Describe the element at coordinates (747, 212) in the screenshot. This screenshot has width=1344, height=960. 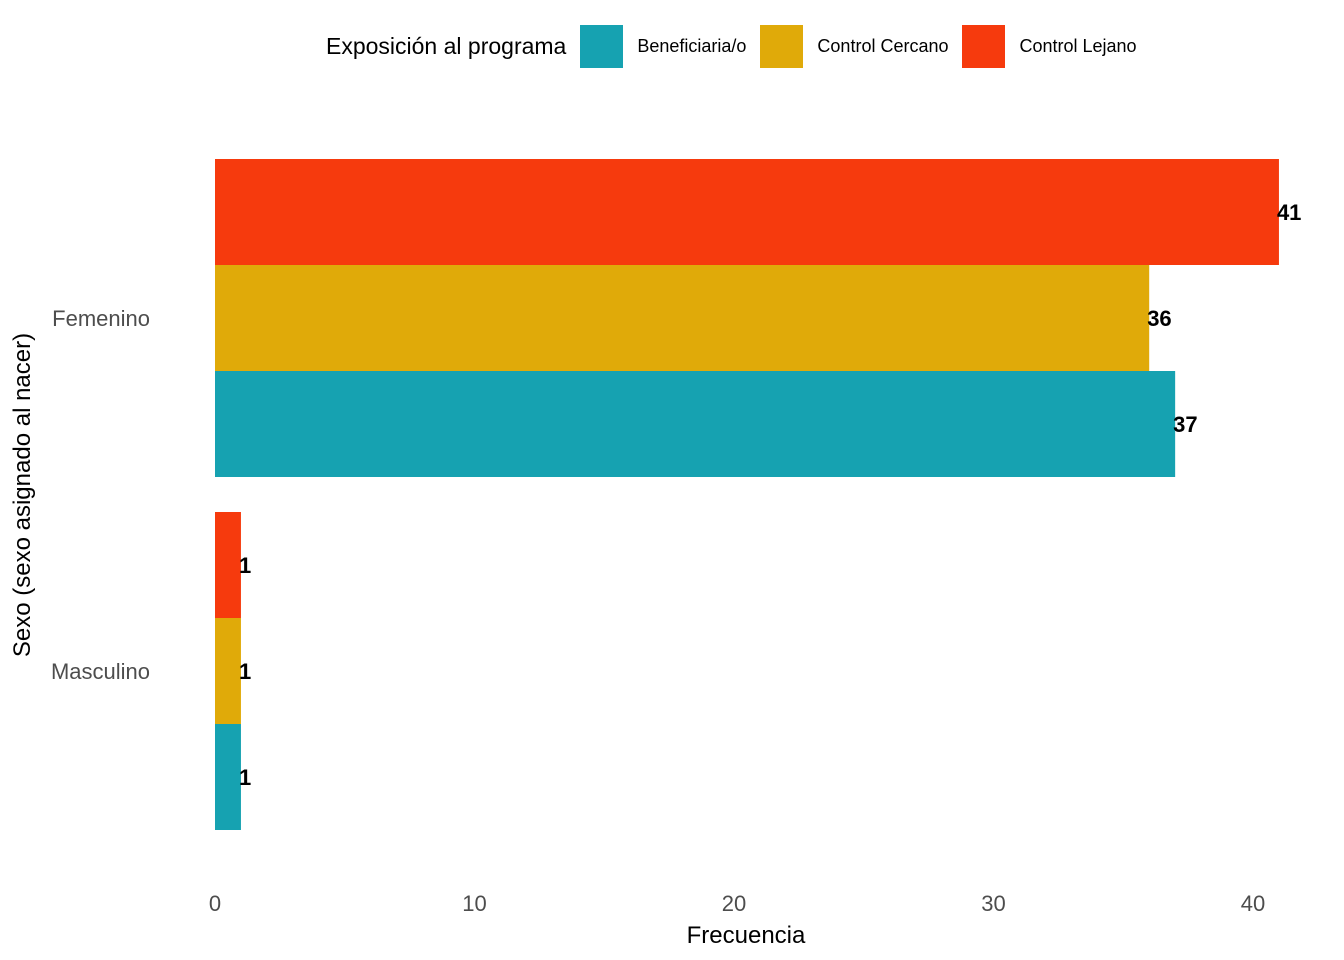
I see `bar-femenino-control-lejano` at that location.